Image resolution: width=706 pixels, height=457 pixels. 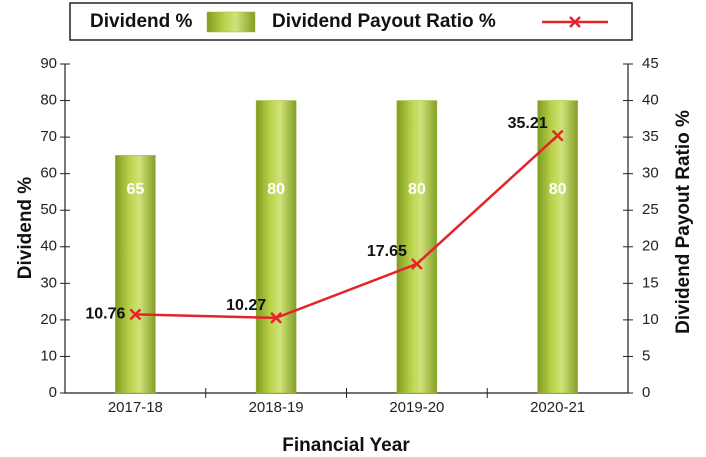 I want to click on x-tick-label: 2018-19, so click(x=276, y=407).